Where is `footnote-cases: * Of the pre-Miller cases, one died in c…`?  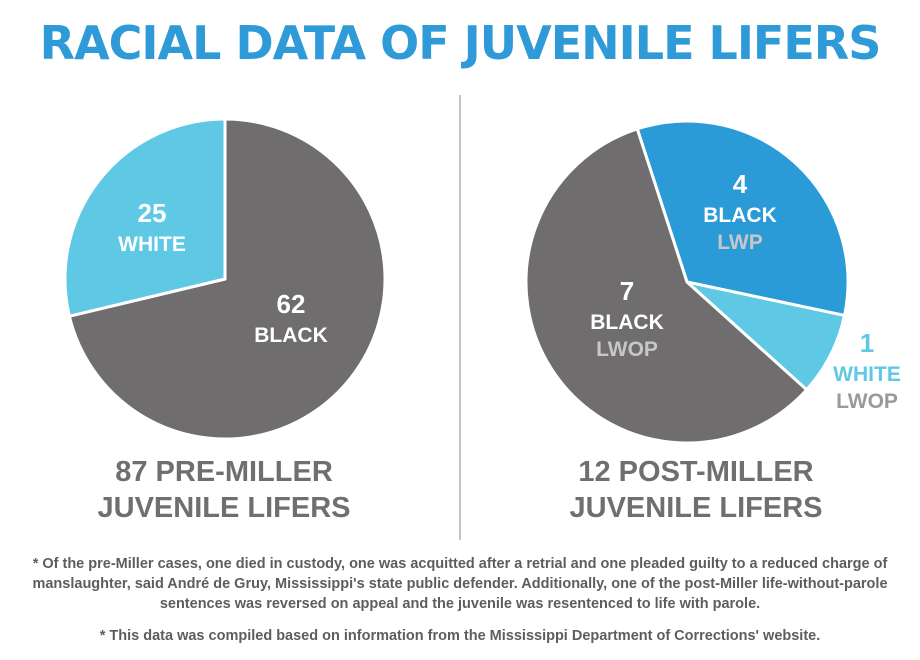 footnote-cases: * Of the pre-Miller cases, one died in c… is located at coordinates (460, 584).